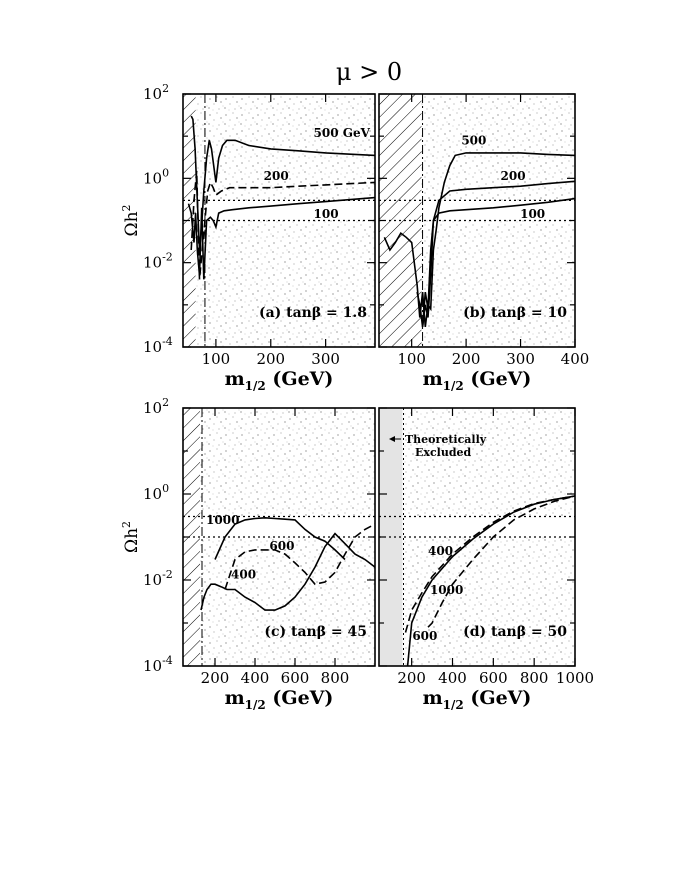 The width and height of the screenshot is (685, 886). What do you see at coordinates (443, 452) in the screenshot?
I see `annotation-text: Excluded` at bounding box center [443, 452].